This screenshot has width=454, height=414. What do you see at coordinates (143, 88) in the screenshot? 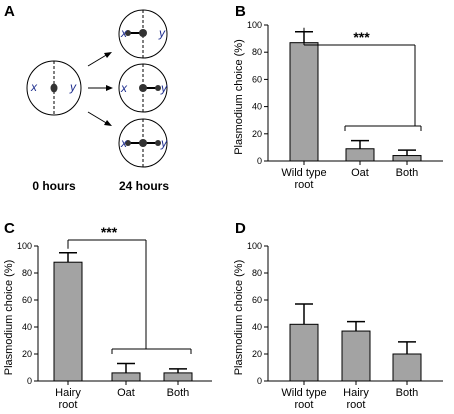
I see `dish-24h-right: x y` at bounding box center [143, 88].